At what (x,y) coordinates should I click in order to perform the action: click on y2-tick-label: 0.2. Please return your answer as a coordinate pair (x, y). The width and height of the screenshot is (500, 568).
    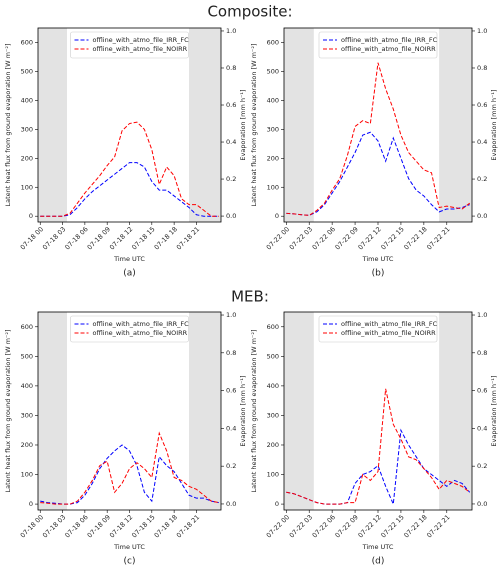
    Looking at the image, I should click on (231, 179).